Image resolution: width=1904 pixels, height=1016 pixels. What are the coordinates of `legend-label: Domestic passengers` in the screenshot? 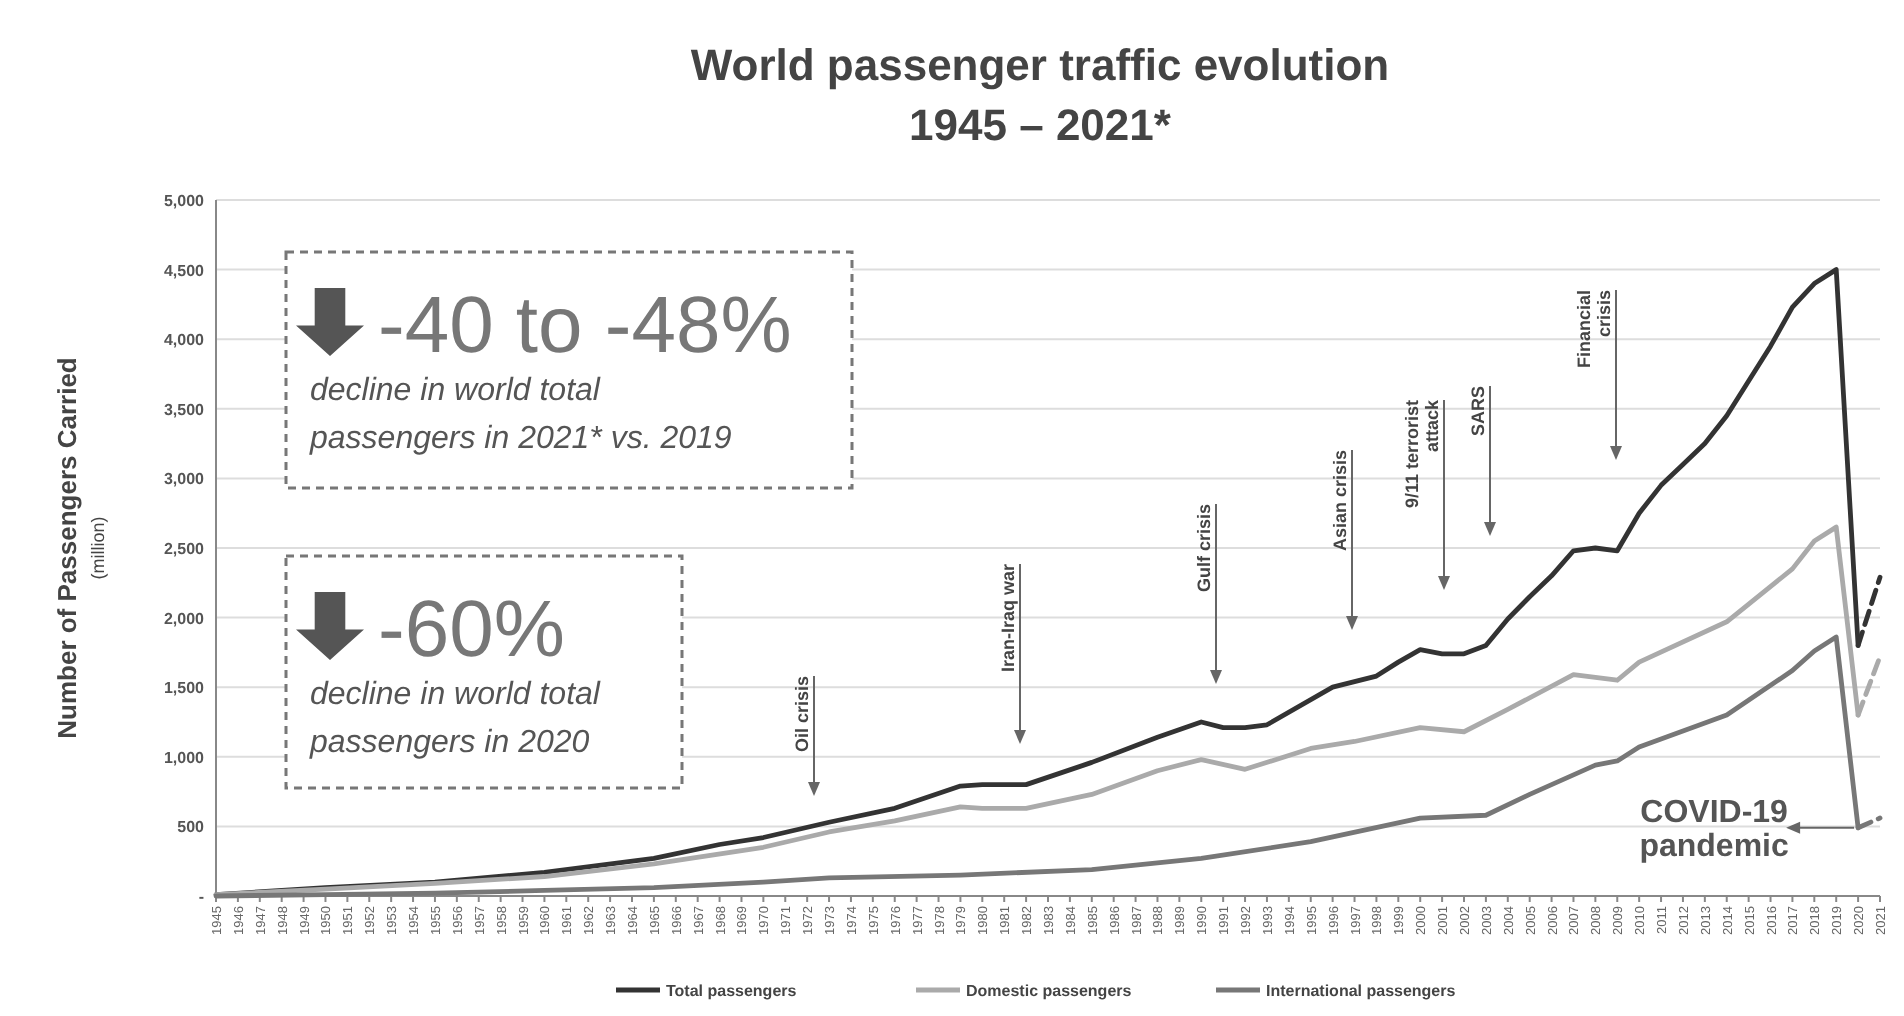 It's located at (1049, 991).